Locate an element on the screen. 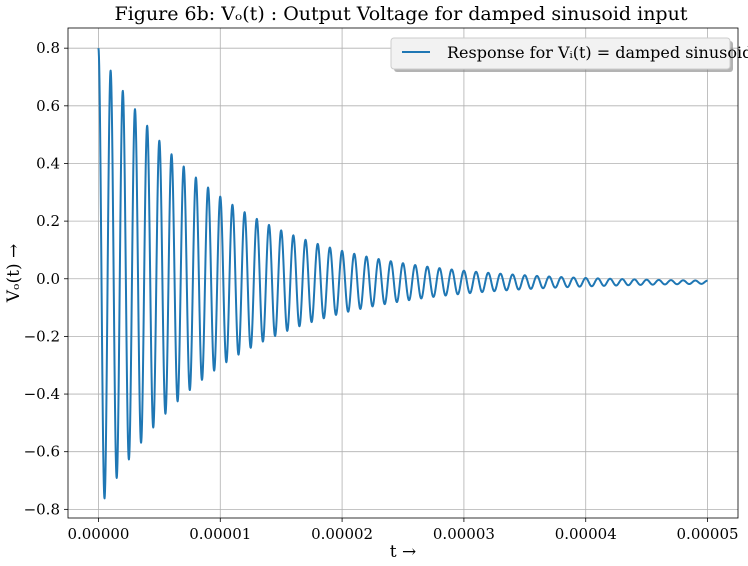  y-tick-label: −0.4 is located at coordinates (42, 394).